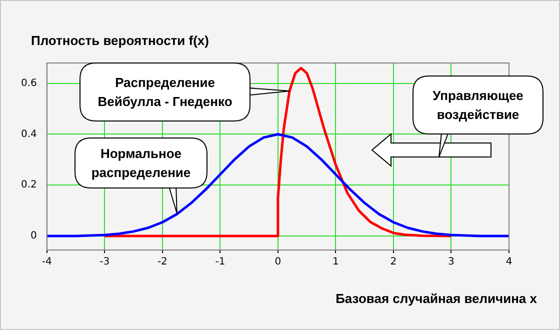 This screenshot has height=330, width=560. I want to click on y-tick-label: 0, so click(33, 236).